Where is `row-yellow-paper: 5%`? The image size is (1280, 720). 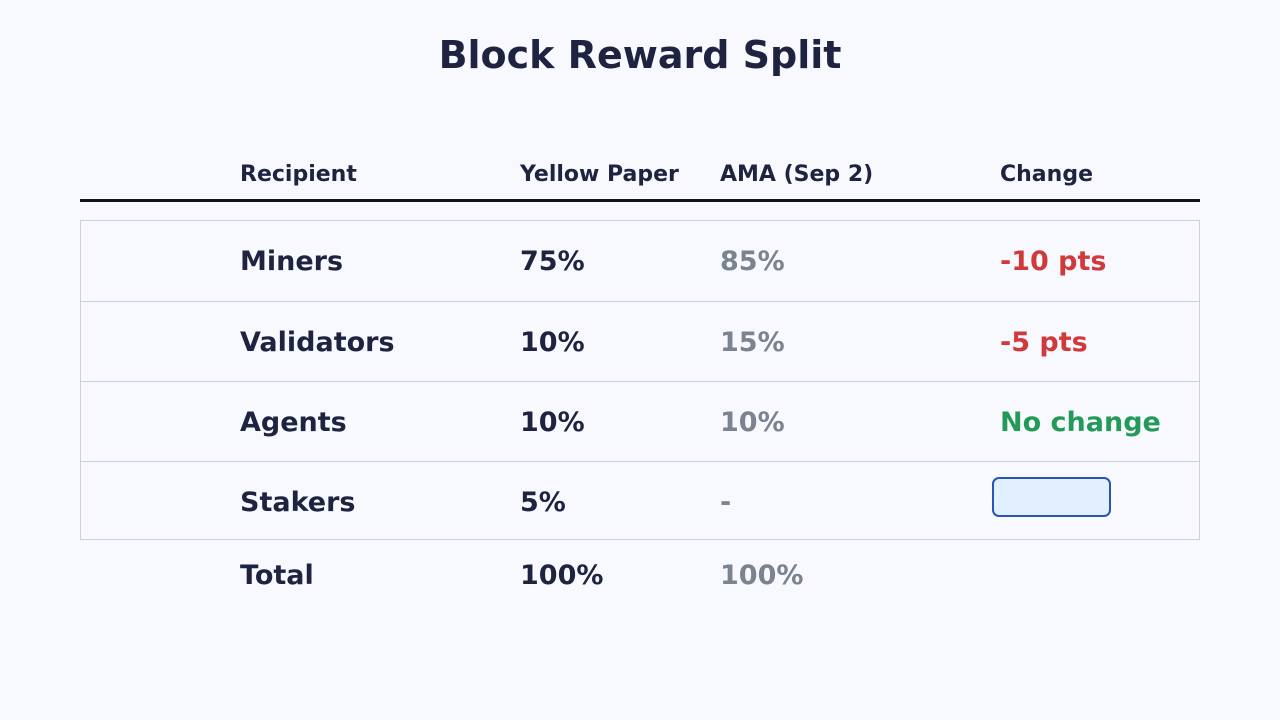 row-yellow-paper: 5% is located at coordinates (543, 502).